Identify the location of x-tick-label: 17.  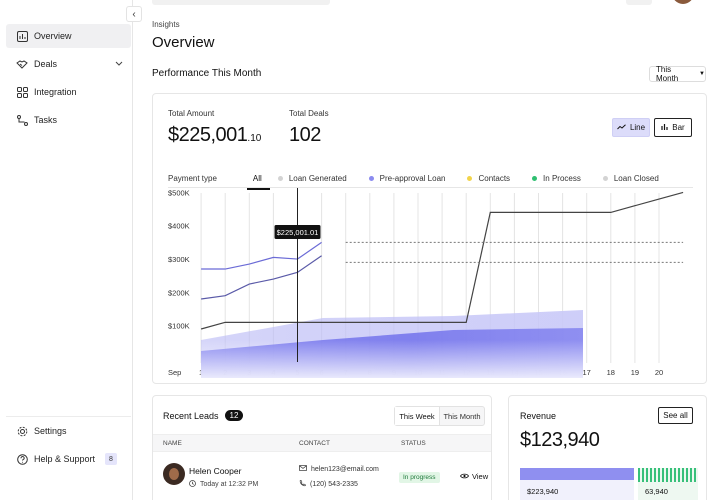
(587, 372).